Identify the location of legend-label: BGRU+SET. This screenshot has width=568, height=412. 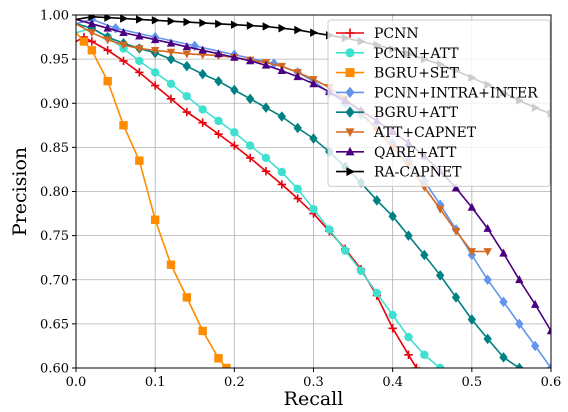
(417, 74).